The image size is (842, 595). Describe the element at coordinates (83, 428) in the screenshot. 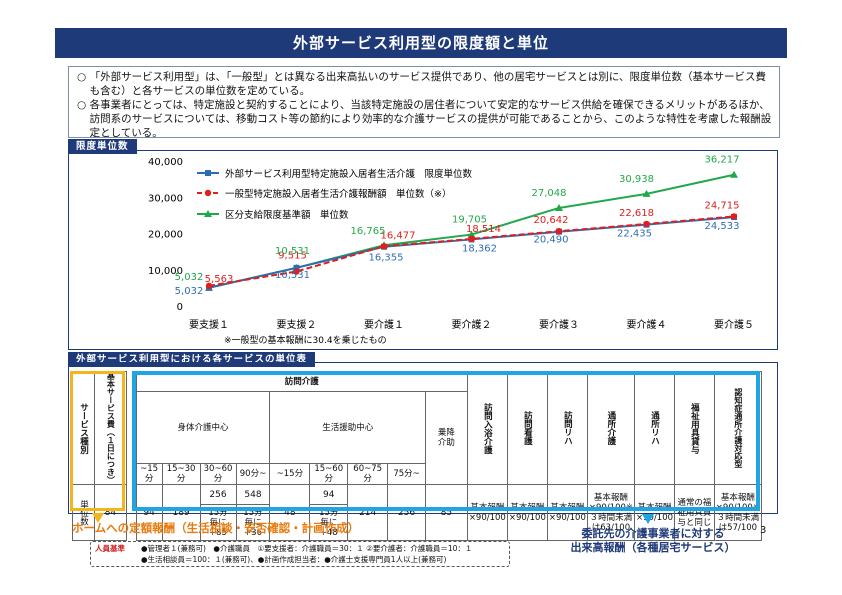

I see `col-service-type: サービス種別` at that location.